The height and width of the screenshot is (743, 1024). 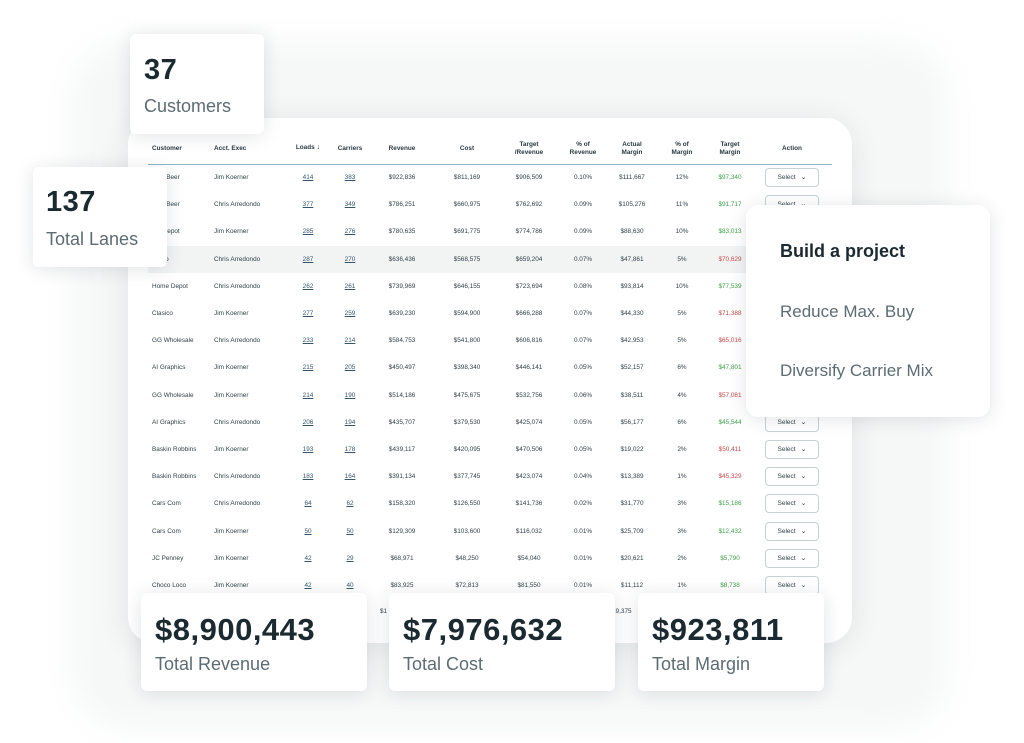 I want to click on total-margin-value: $923,811, so click(x=718, y=629).